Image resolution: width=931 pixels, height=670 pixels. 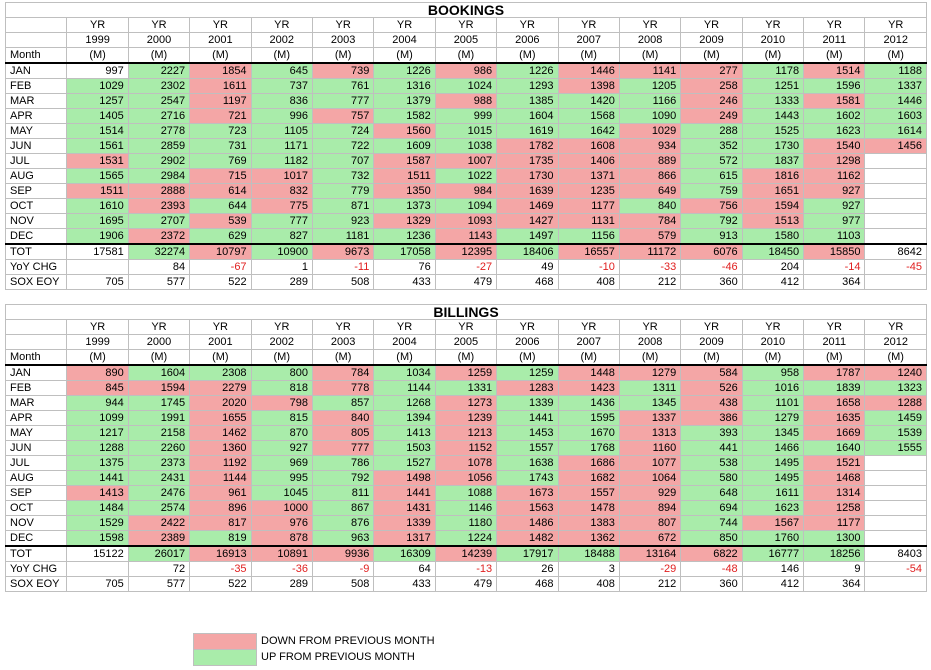 I want to click on value-cell: 757, so click(x=343, y=116).